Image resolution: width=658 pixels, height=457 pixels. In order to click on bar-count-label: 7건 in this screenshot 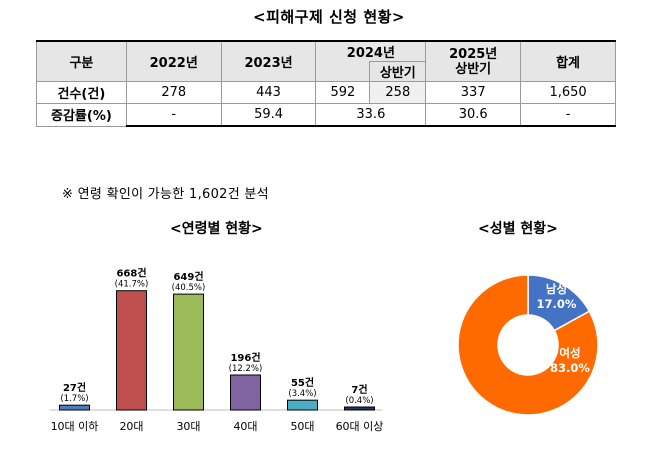, I will do `click(359, 389)`.